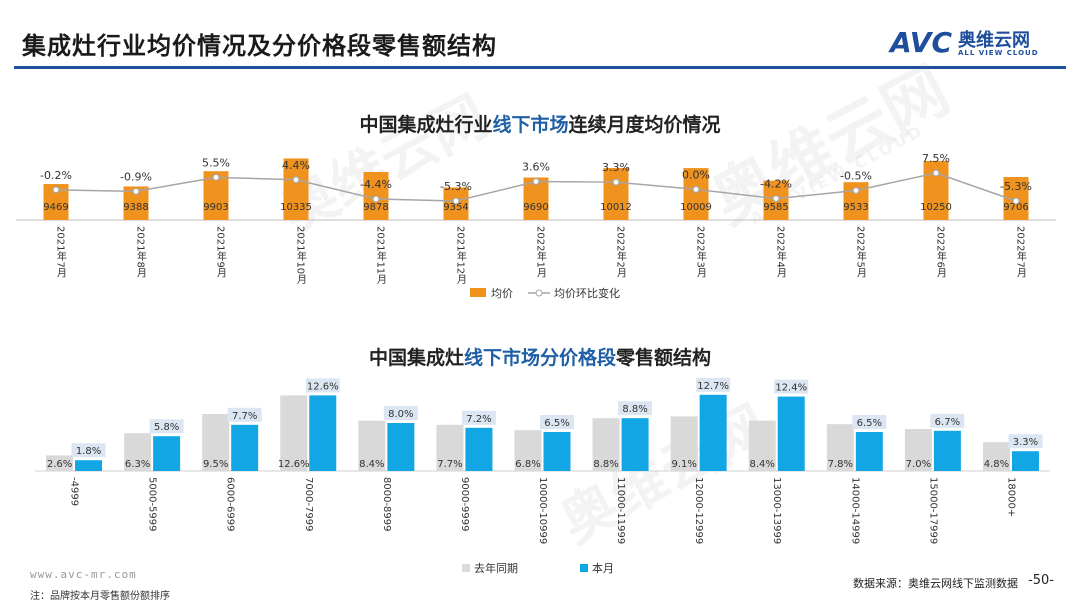 This screenshot has width=1080, height=608. I want to click on segment-tick-label: 18000+, so click(1010, 497).